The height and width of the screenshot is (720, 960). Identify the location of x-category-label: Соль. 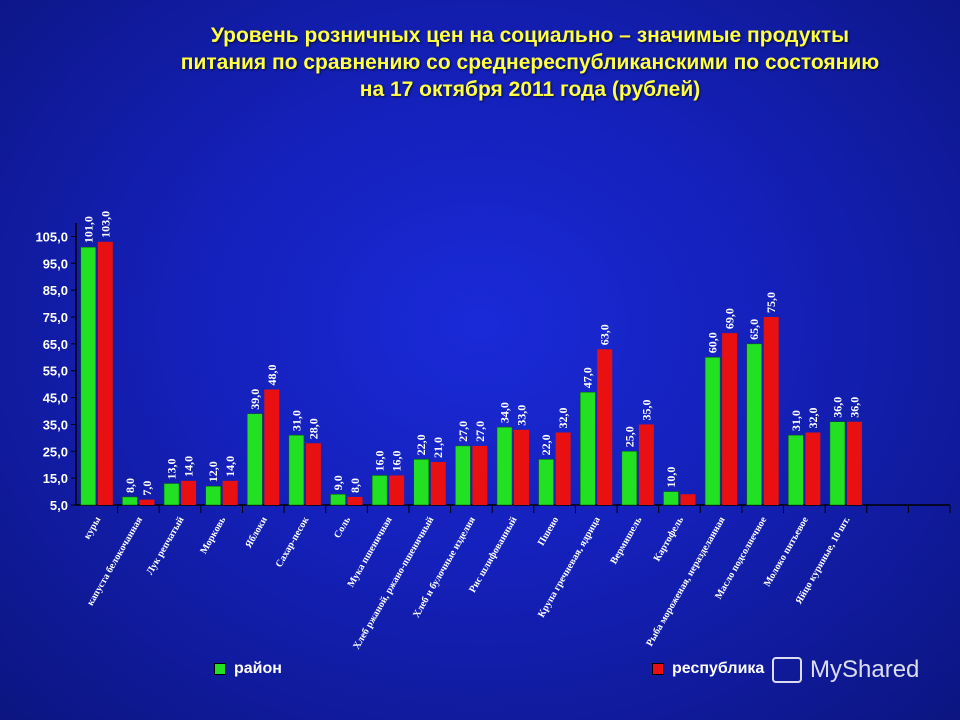
(342, 527).